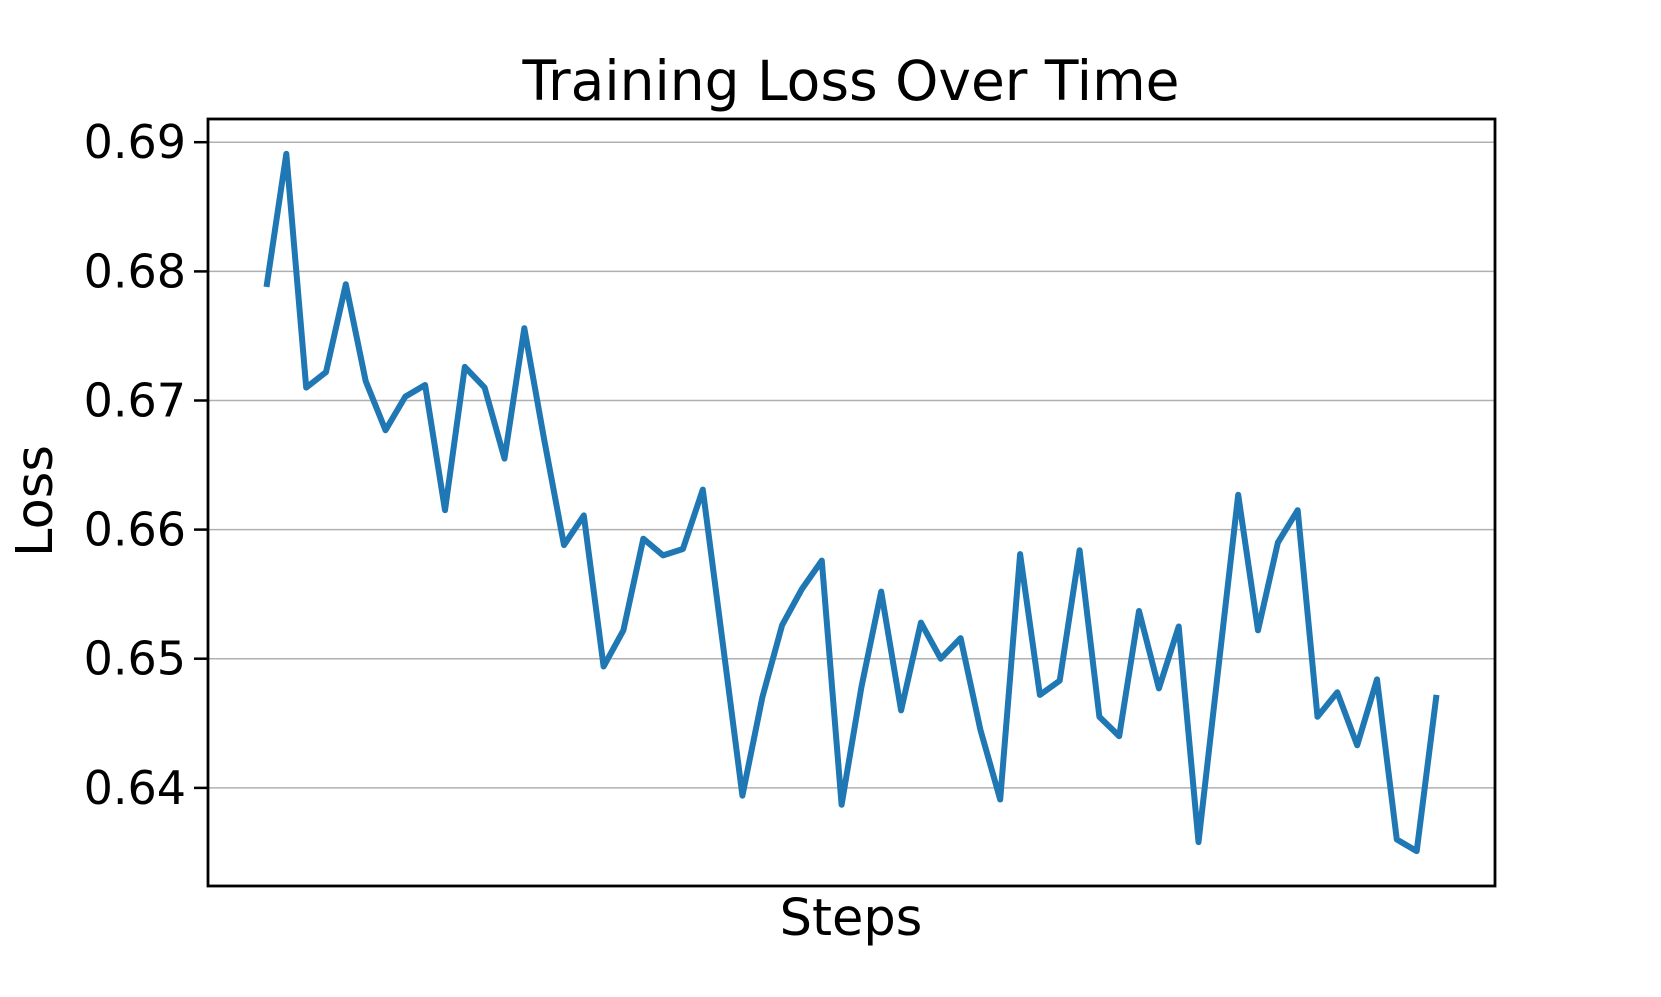  I want to click on y-tick-label: 0.65, so click(135, 659).